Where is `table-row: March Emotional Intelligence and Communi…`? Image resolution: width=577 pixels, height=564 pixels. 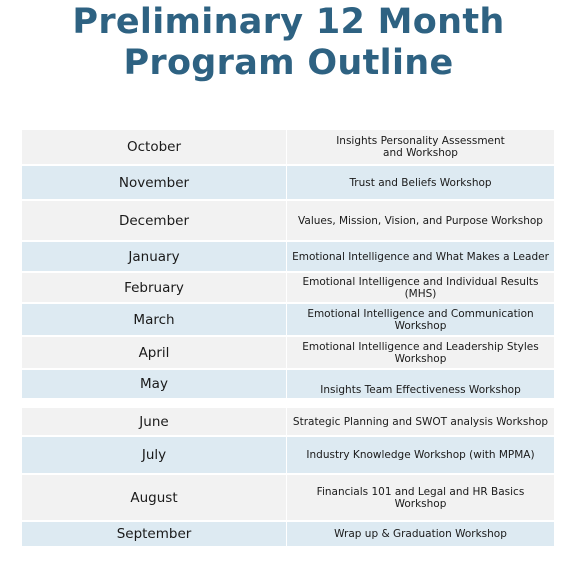
table-row: March Emotional Intelligence and Communi… is located at coordinates (288, 319).